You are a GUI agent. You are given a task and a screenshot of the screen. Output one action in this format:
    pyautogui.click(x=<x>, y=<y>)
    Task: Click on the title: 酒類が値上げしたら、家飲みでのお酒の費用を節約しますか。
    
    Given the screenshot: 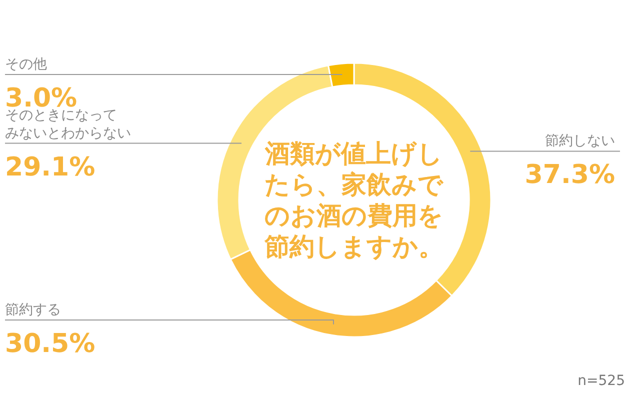 What is the action you would take?
    pyautogui.click(x=354, y=201)
    